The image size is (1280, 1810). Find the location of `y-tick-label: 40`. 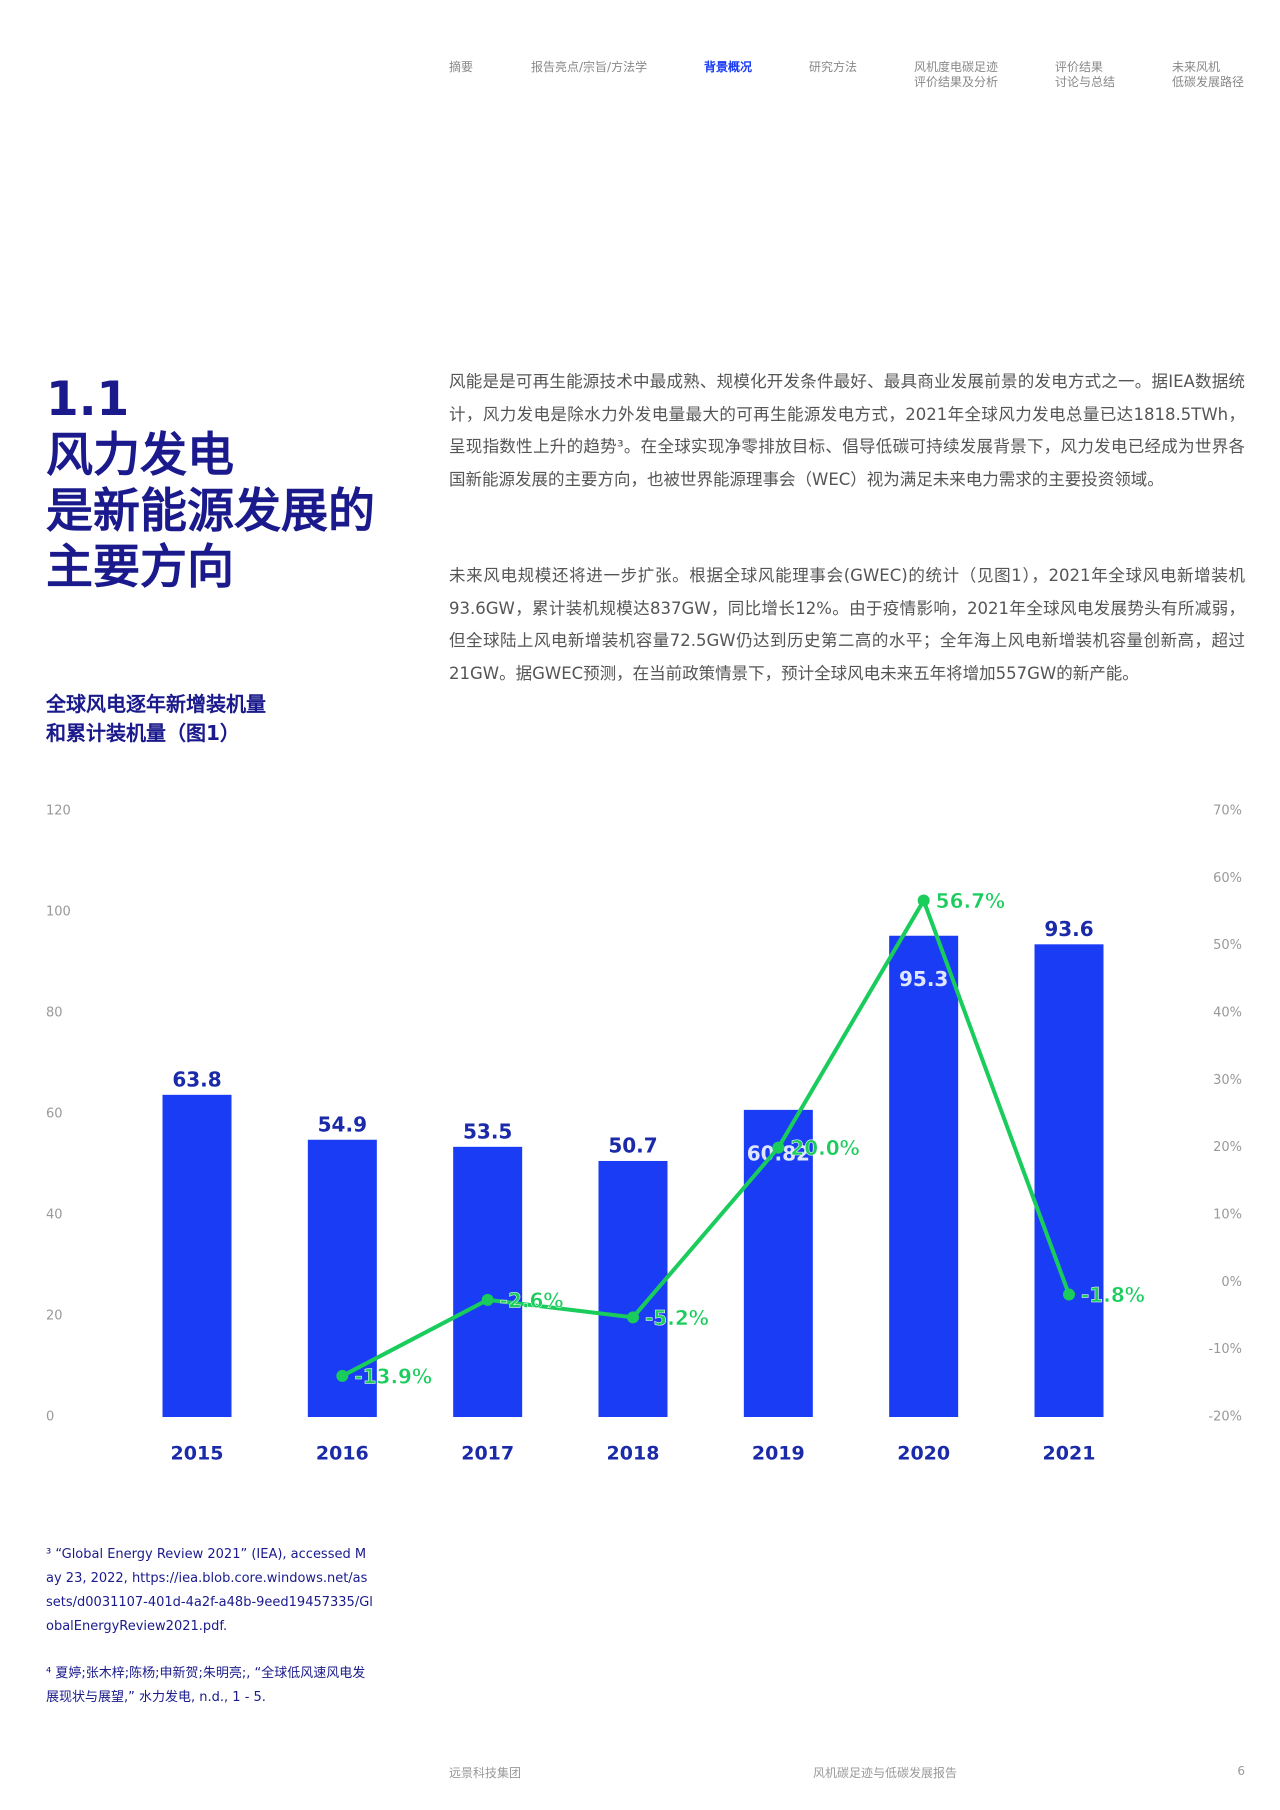

y-tick-label: 40 is located at coordinates (54, 1215).